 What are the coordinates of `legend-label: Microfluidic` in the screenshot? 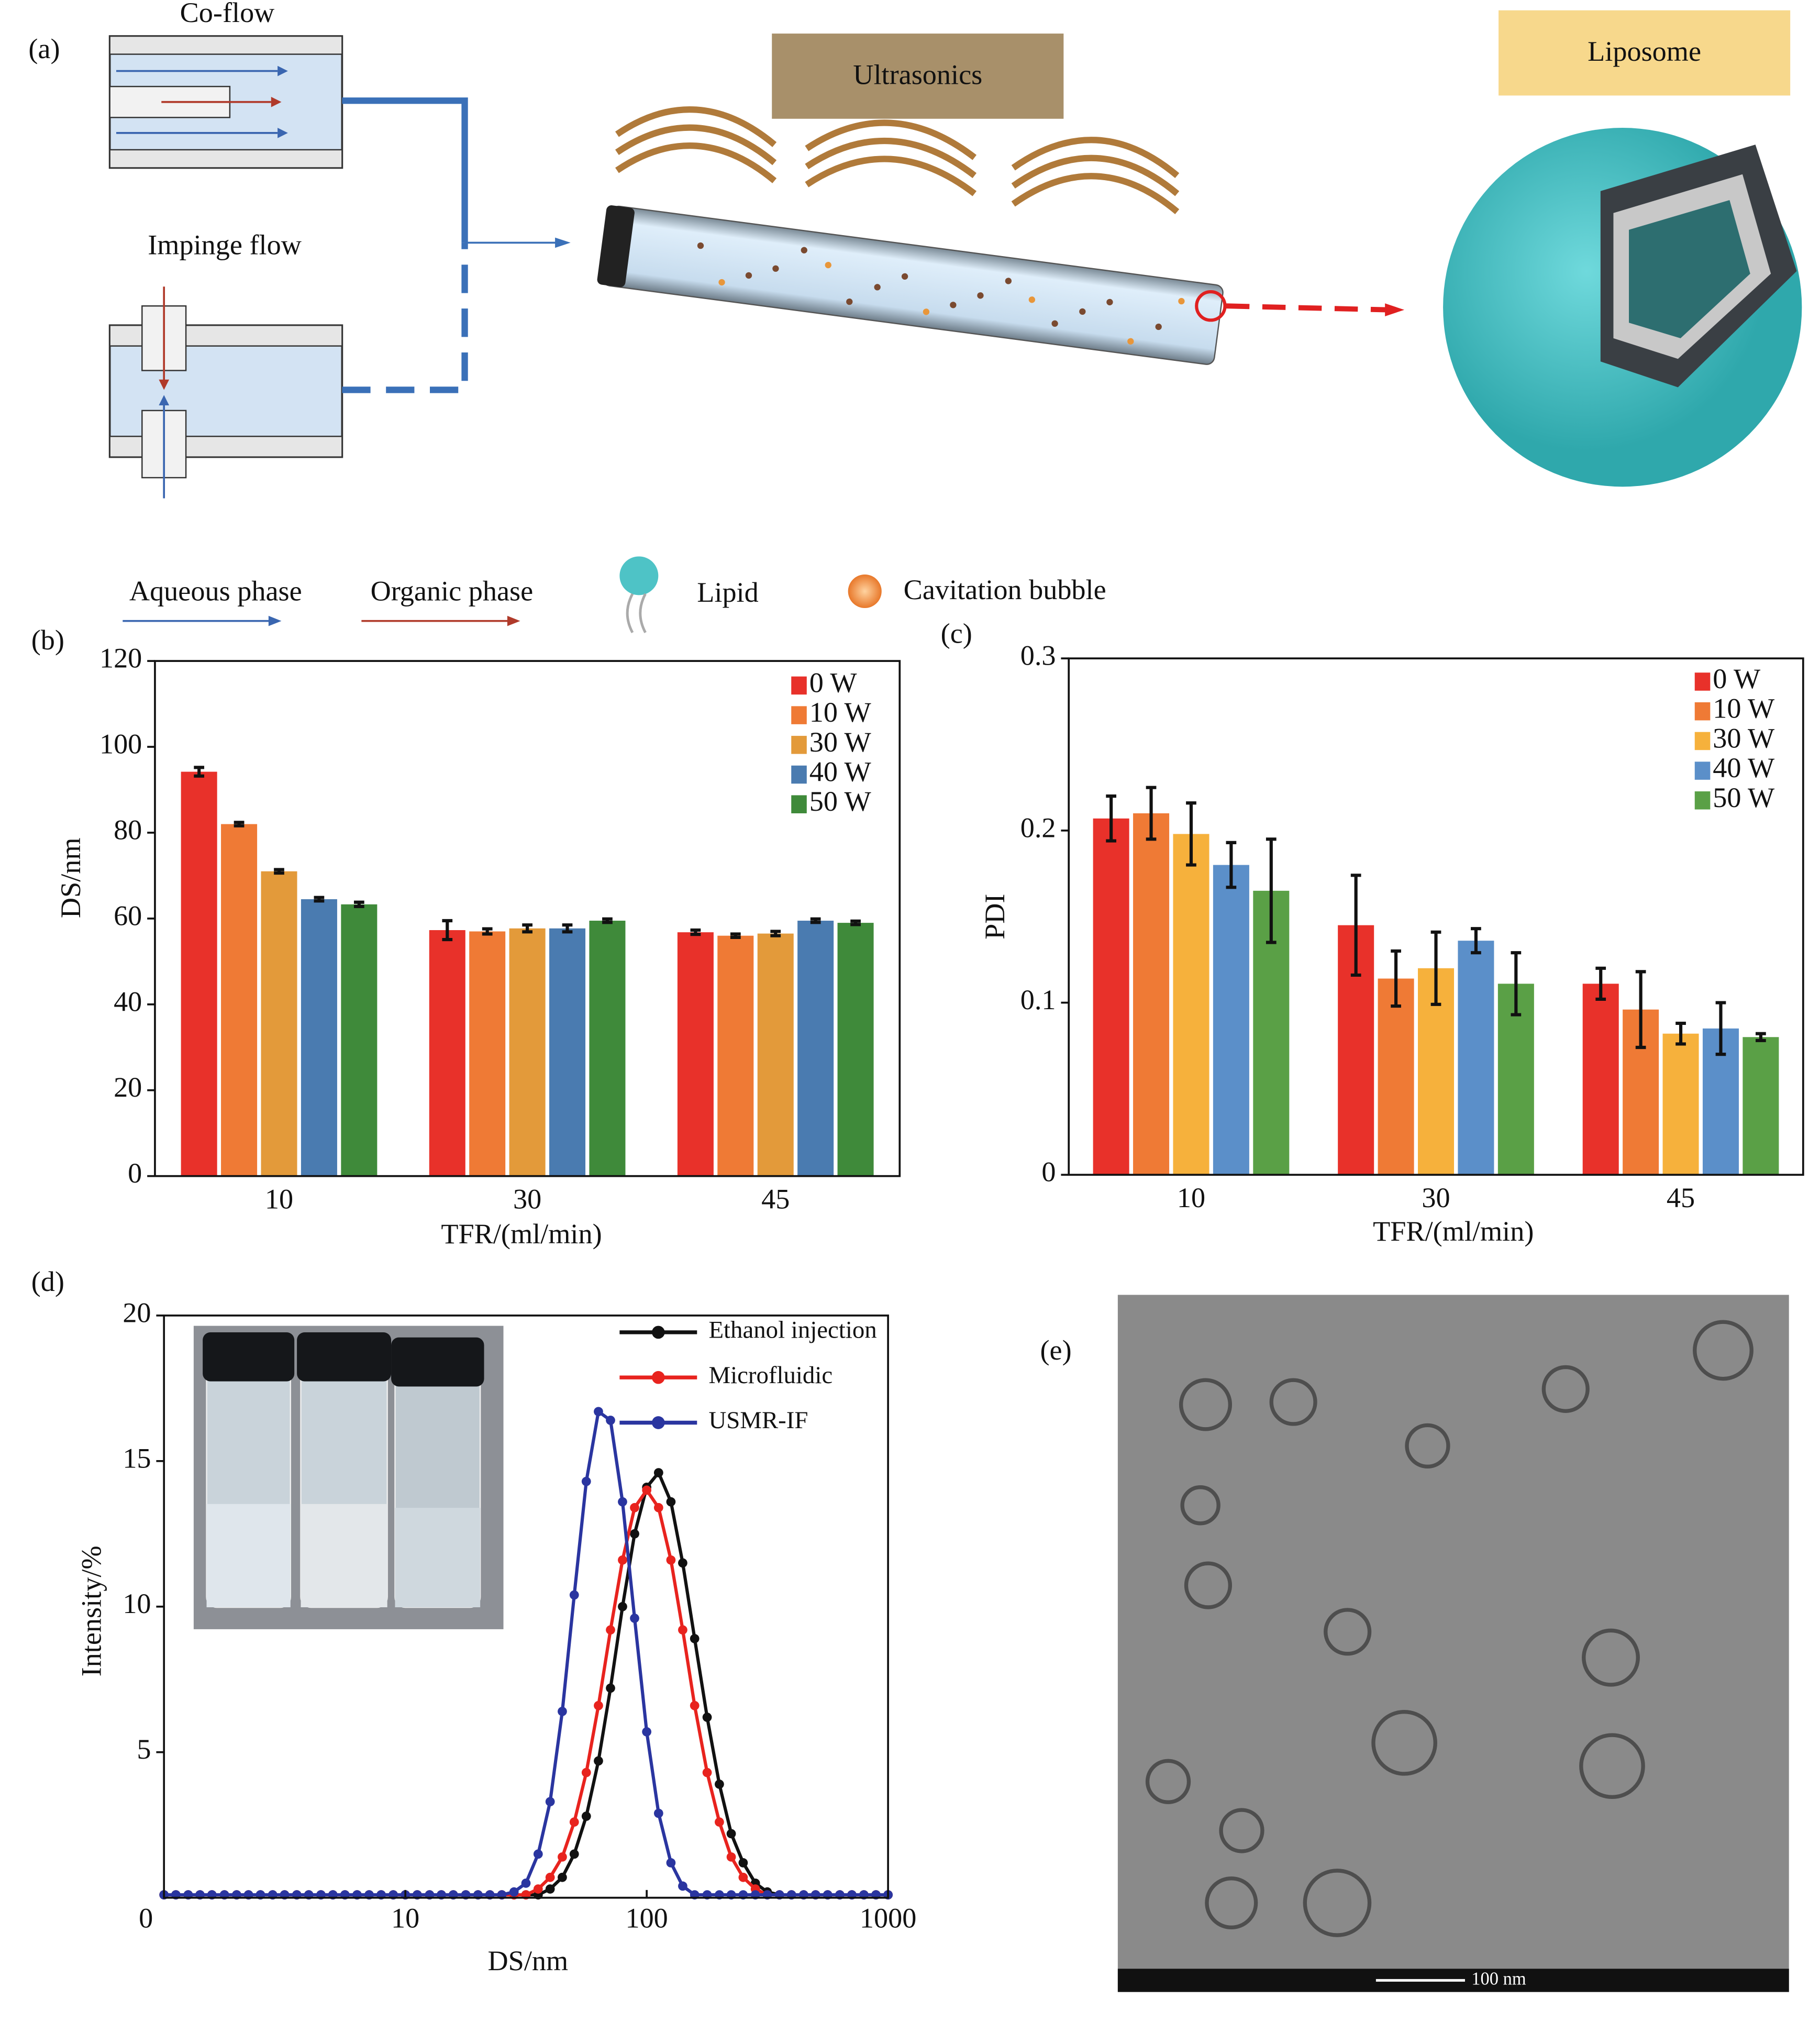 It's located at (770, 1375).